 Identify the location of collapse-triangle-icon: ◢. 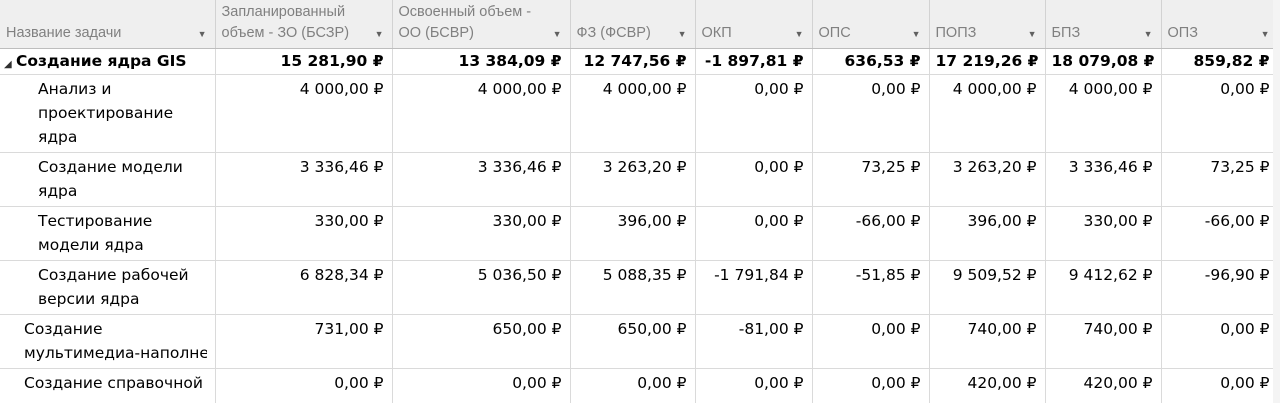
(8, 64).